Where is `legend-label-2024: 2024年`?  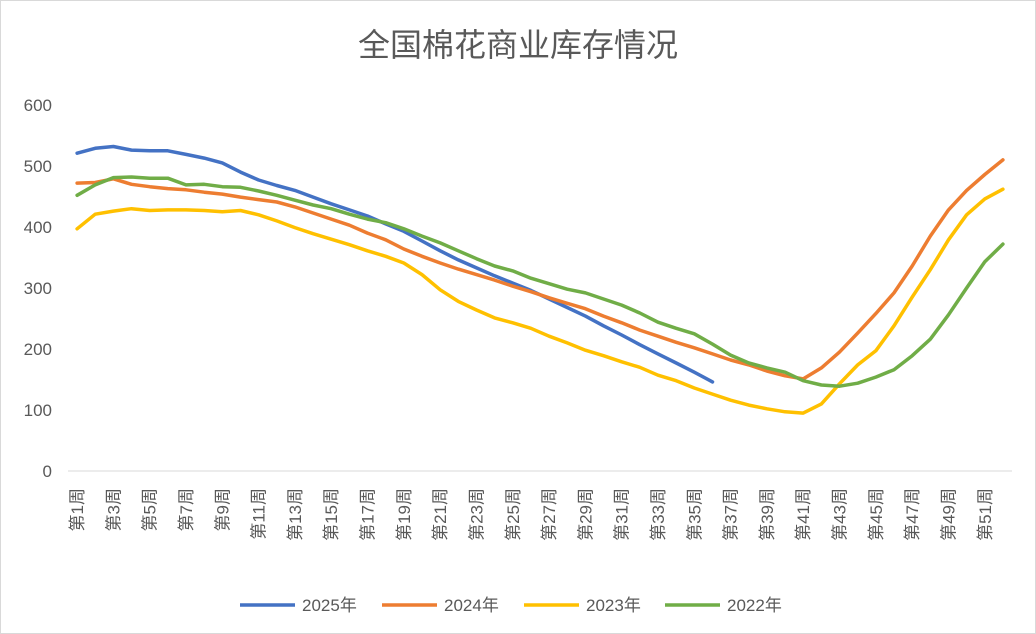 legend-label-2024: 2024年 is located at coordinates (471, 605).